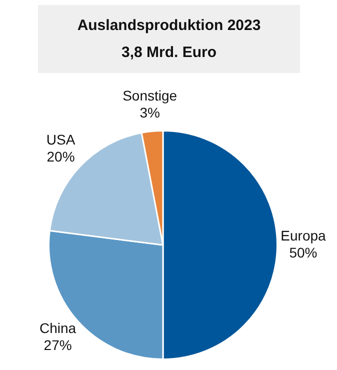 The width and height of the screenshot is (337, 370). I want to click on chart-subtitle: 3,8 Mrd. Euro, so click(169, 52).